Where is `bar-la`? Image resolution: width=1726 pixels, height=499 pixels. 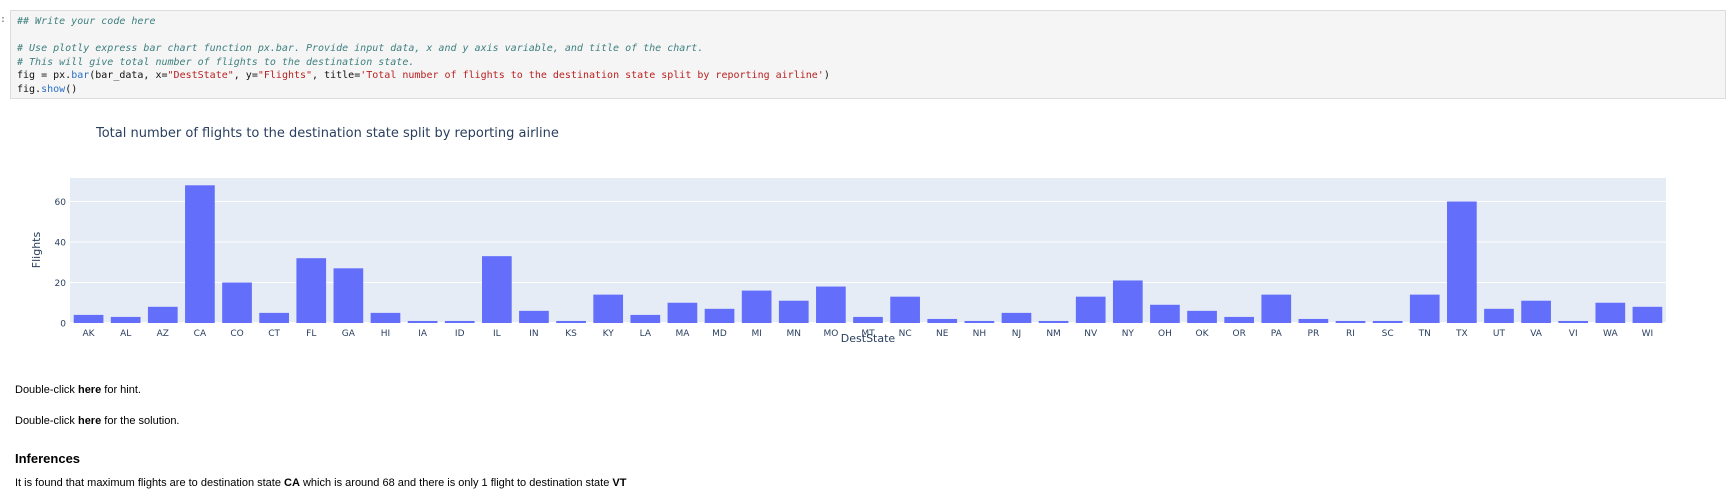 bar-la is located at coordinates (645, 319).